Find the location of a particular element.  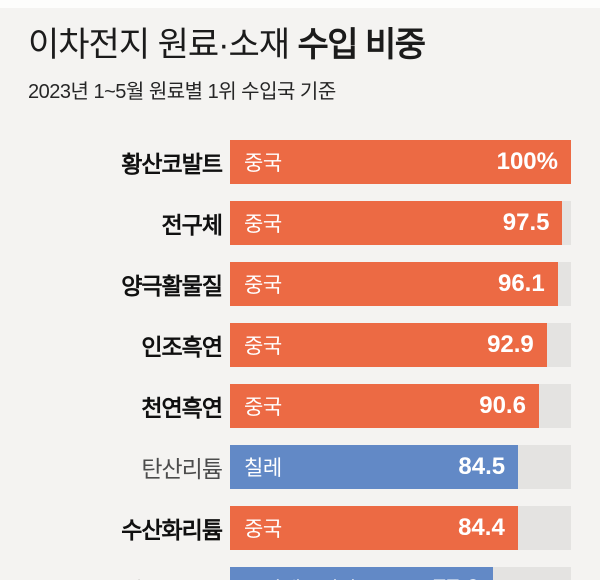

bar-segment: 중국 90.6 is located at coordinates (384, 406).